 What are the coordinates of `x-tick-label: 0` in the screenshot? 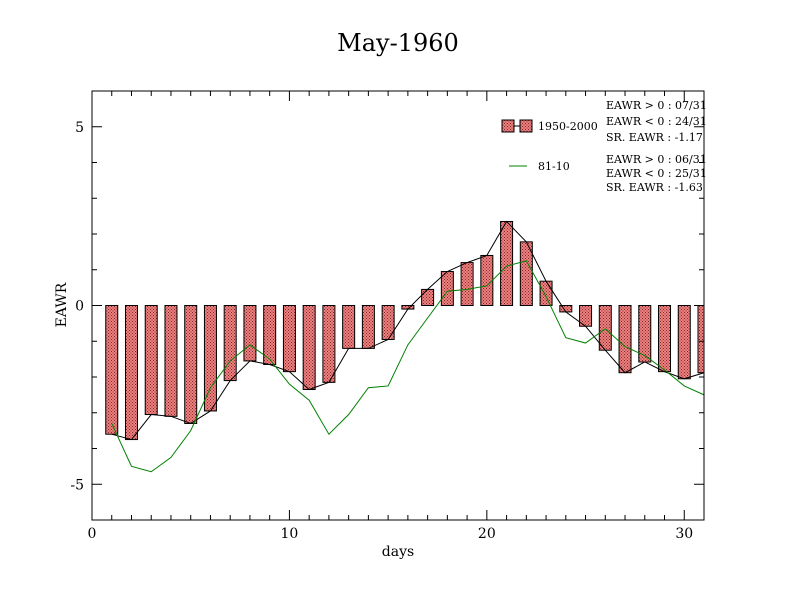 It's located at (92, 534).